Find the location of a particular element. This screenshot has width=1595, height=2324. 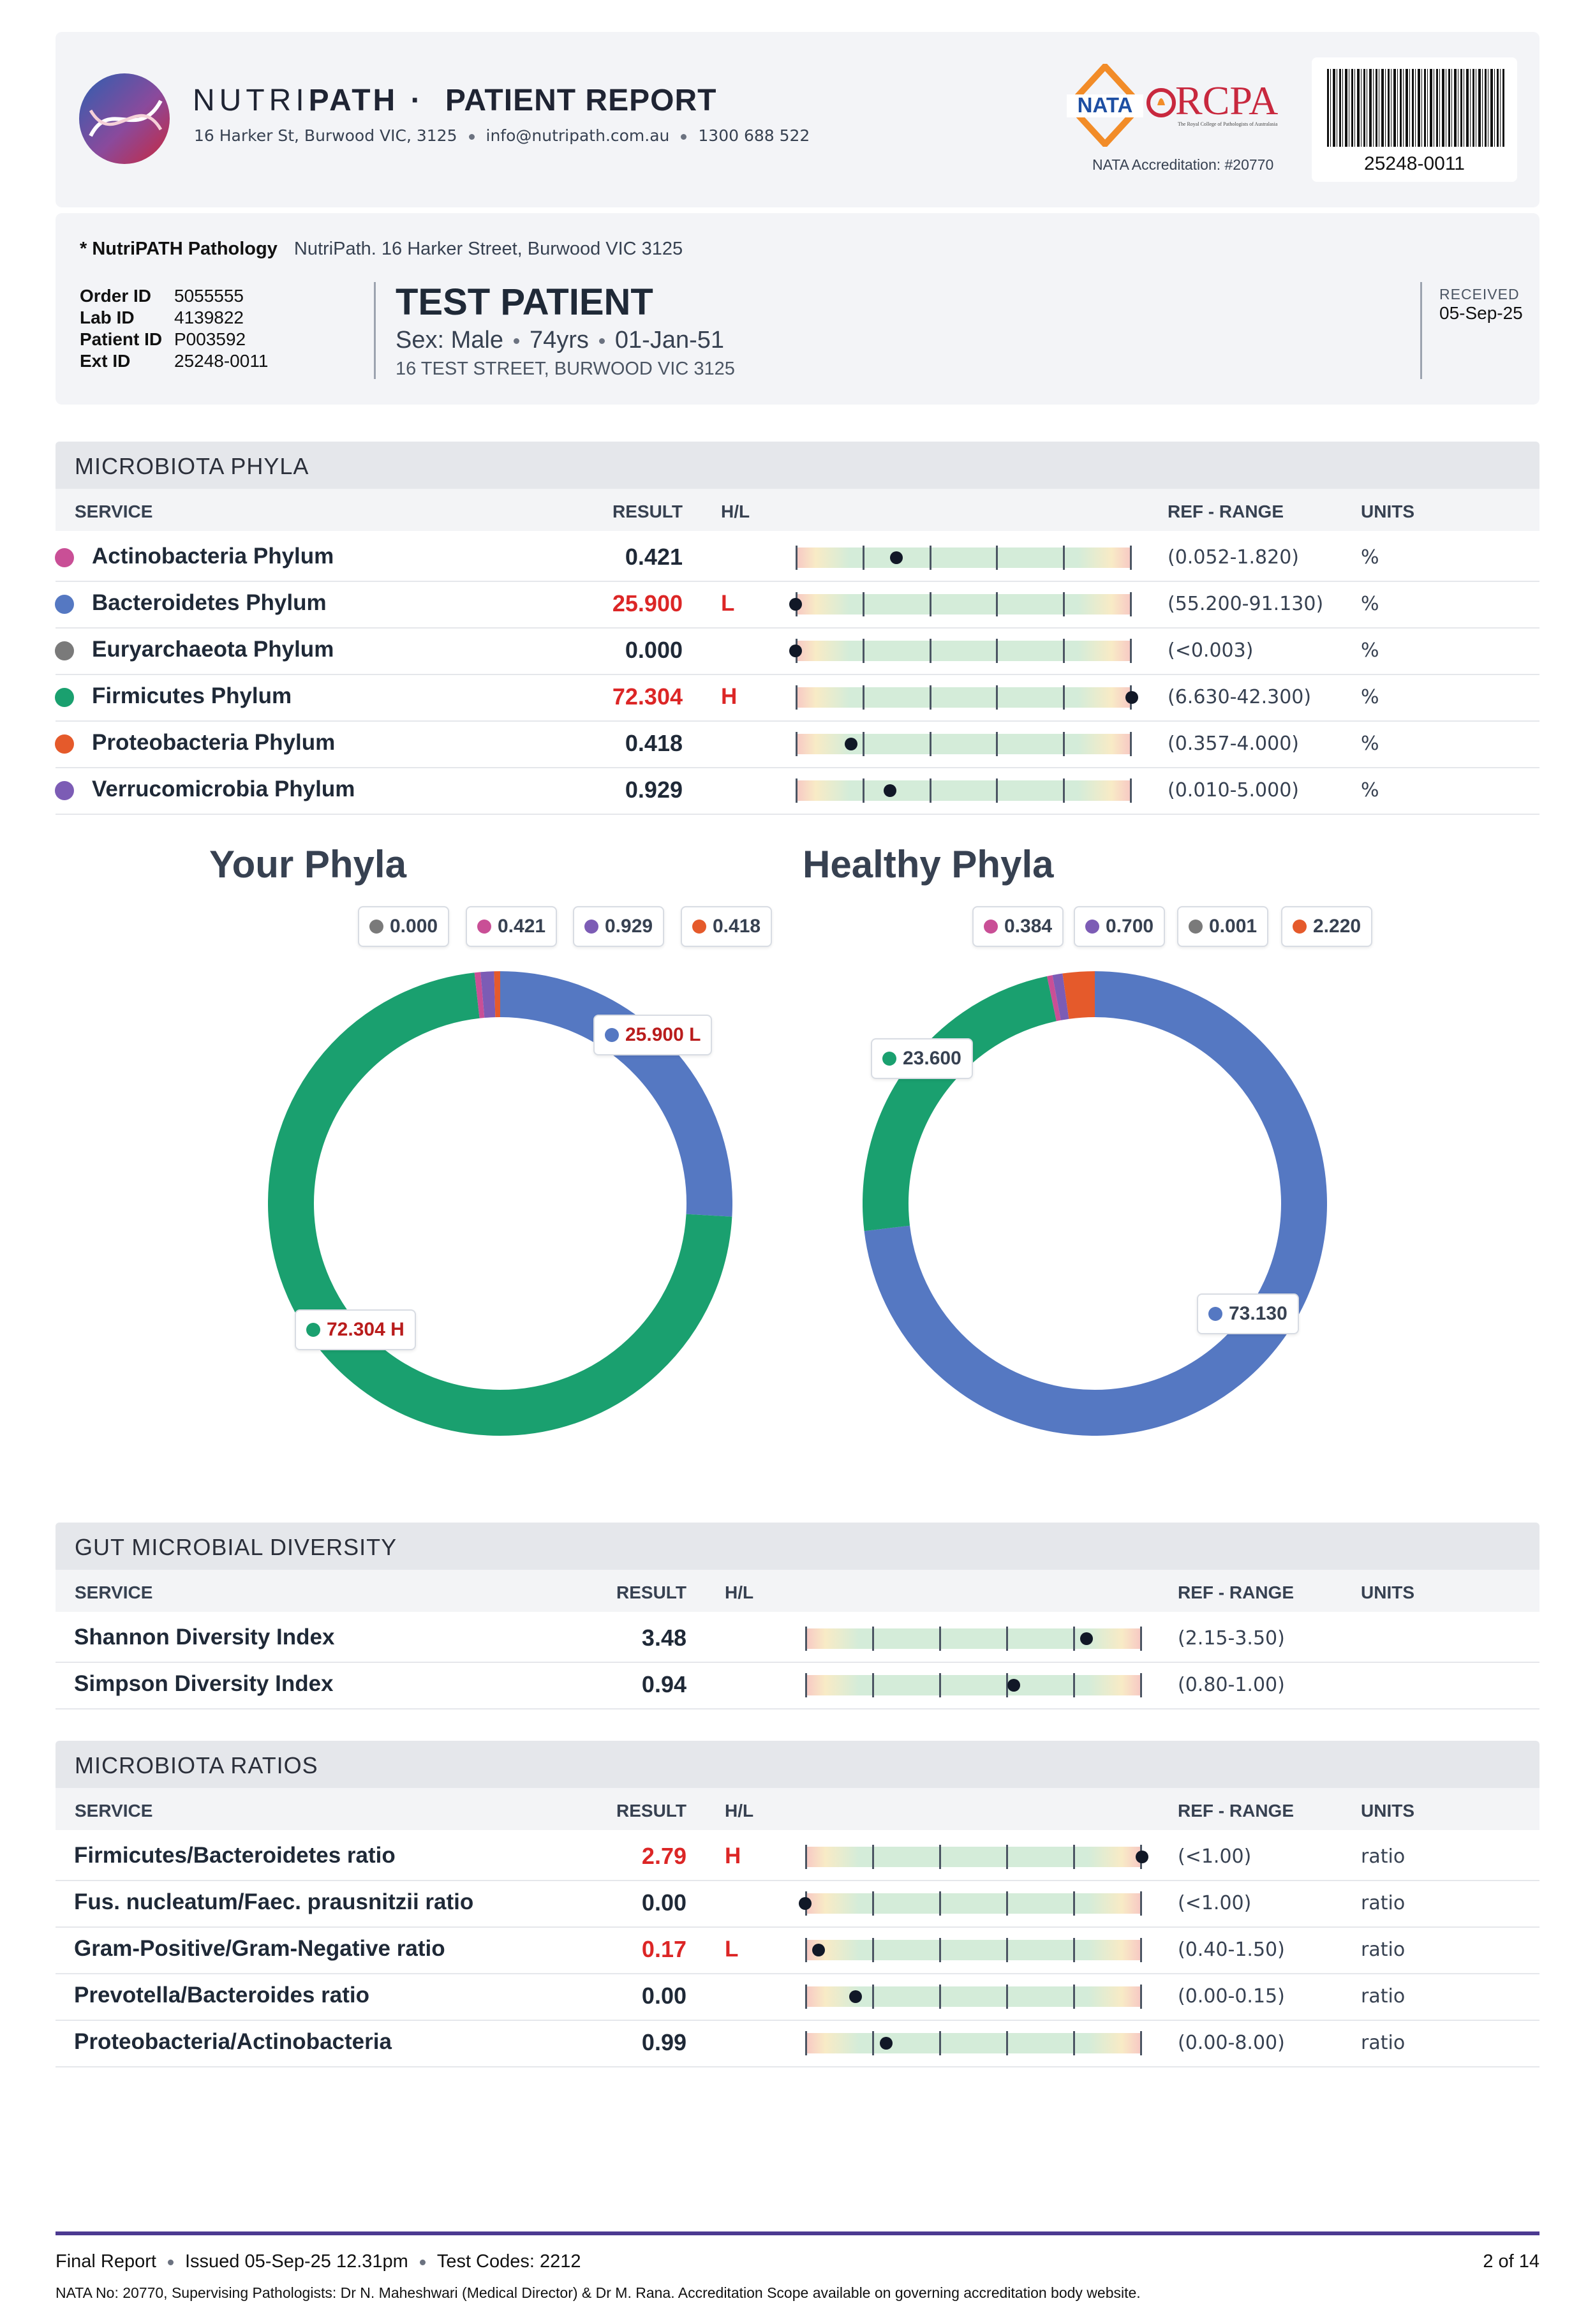

donut-slice-bacteroidetes-phylum is located at coordinates (616, 1094).